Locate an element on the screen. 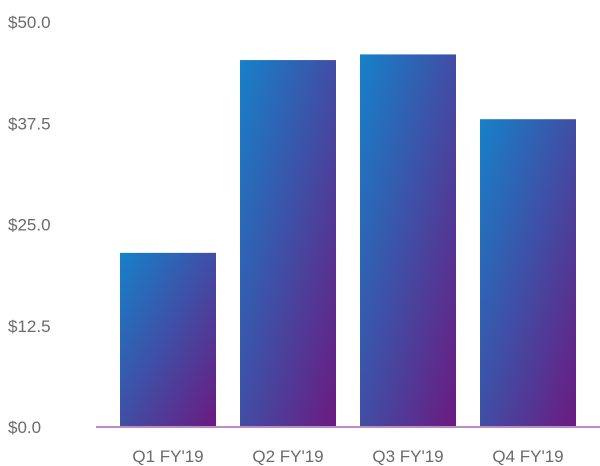  x-category-label: Q1 FY'19 is located at coordinates (167, 456).